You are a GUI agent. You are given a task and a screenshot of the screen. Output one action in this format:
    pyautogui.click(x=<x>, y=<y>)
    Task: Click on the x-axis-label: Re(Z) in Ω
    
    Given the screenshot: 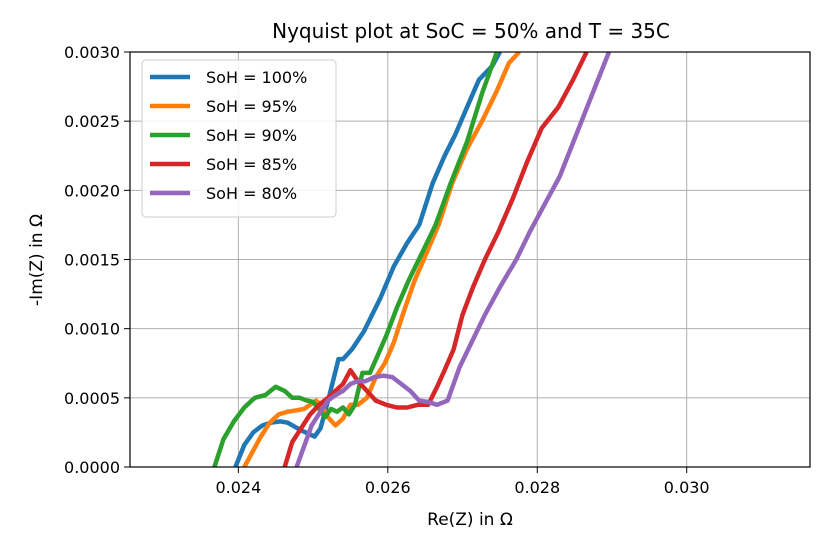 What is the action you would take?
    pyautogui.click(x=470, y=520)
    